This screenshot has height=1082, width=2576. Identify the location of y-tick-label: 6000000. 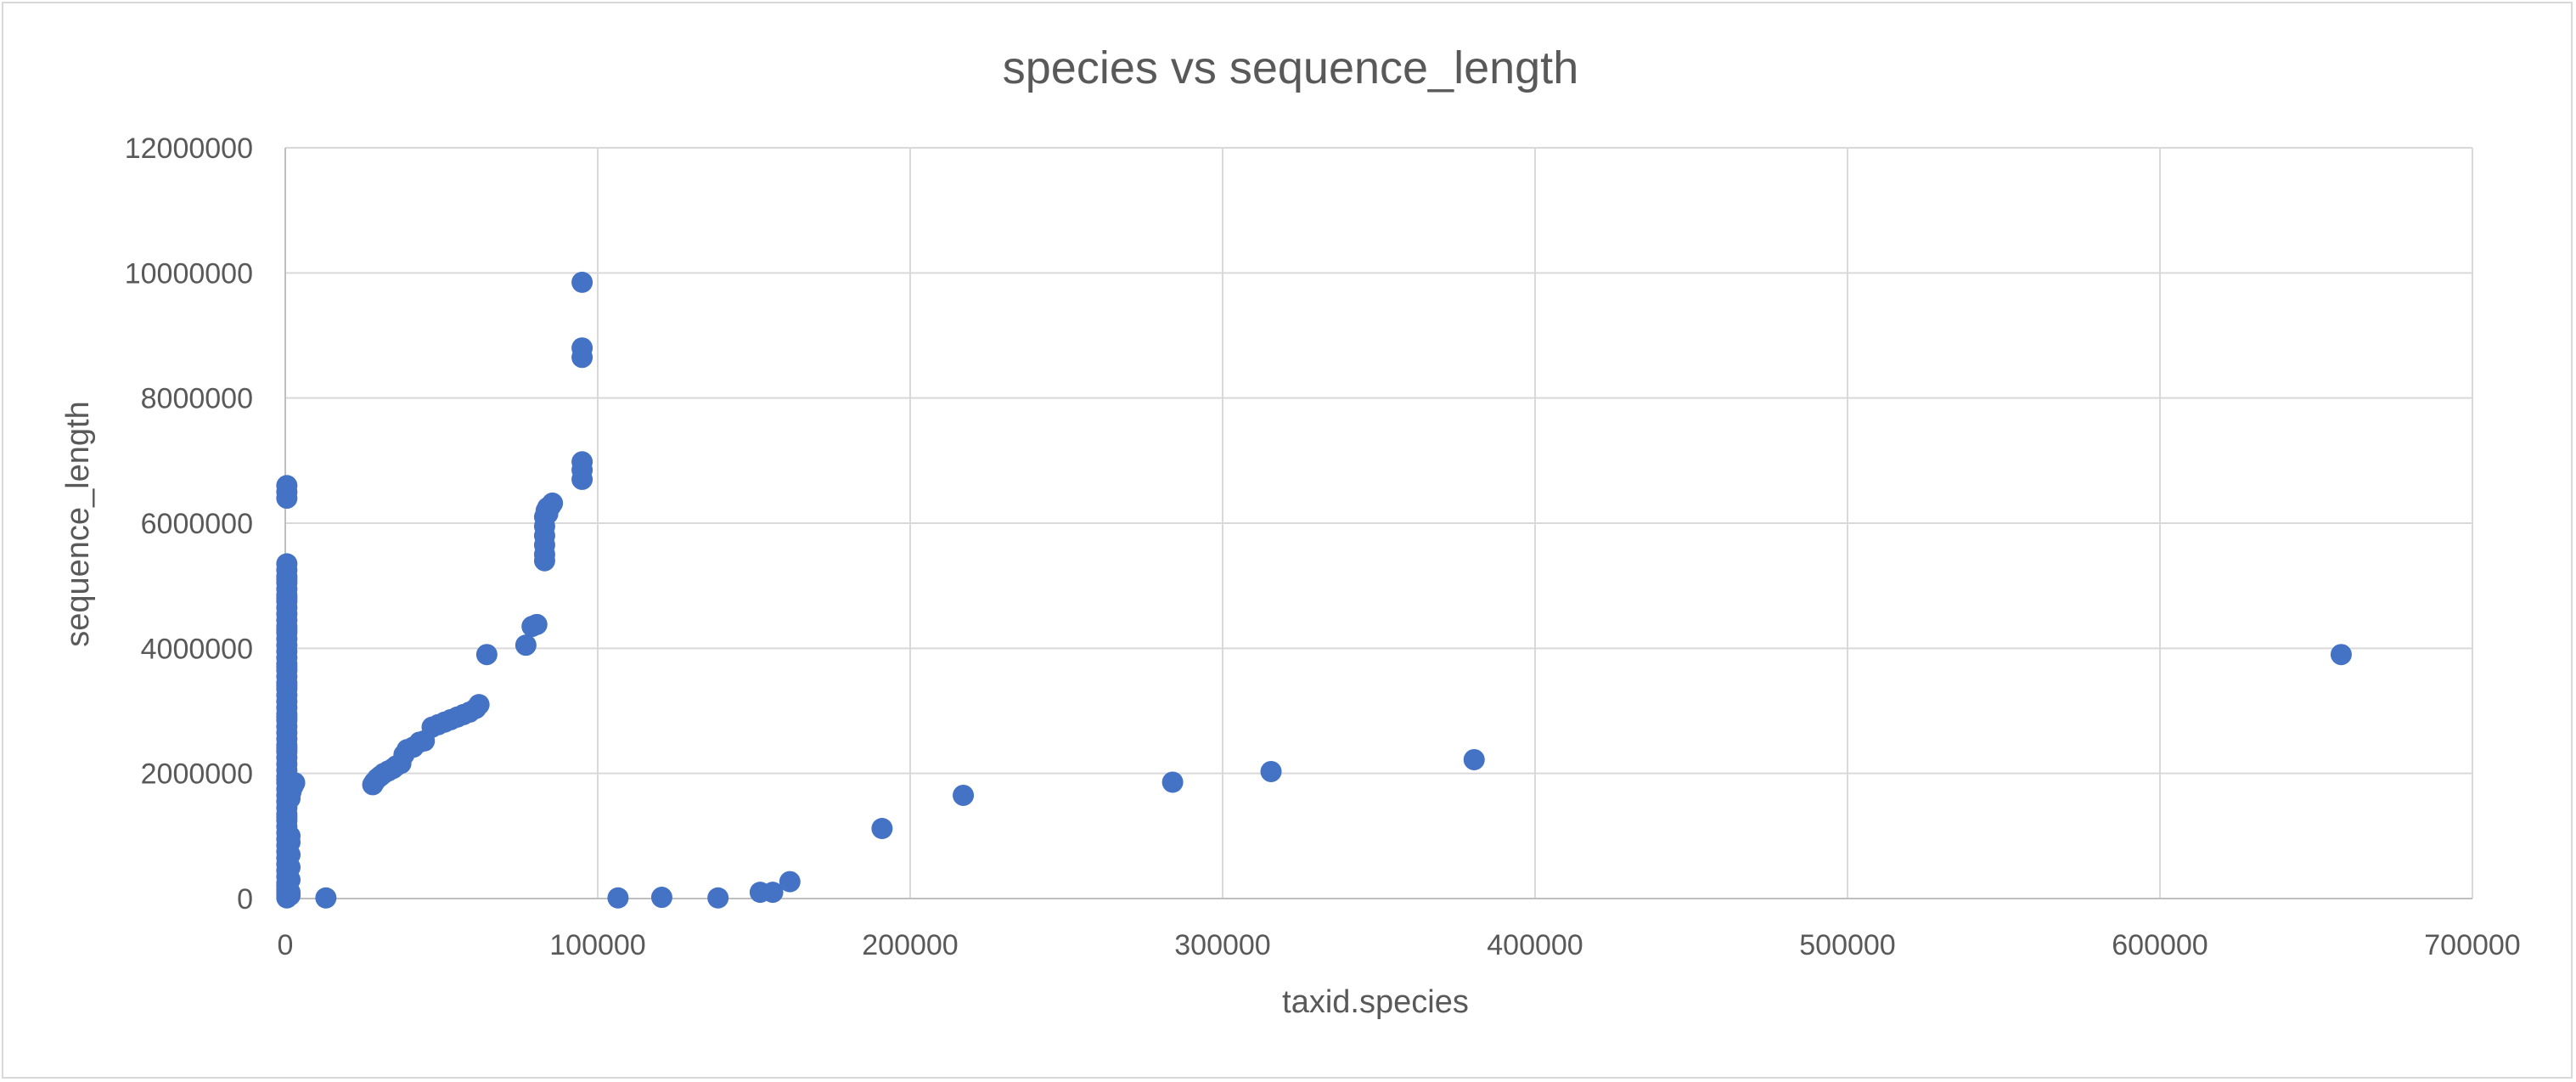
(197, 524).